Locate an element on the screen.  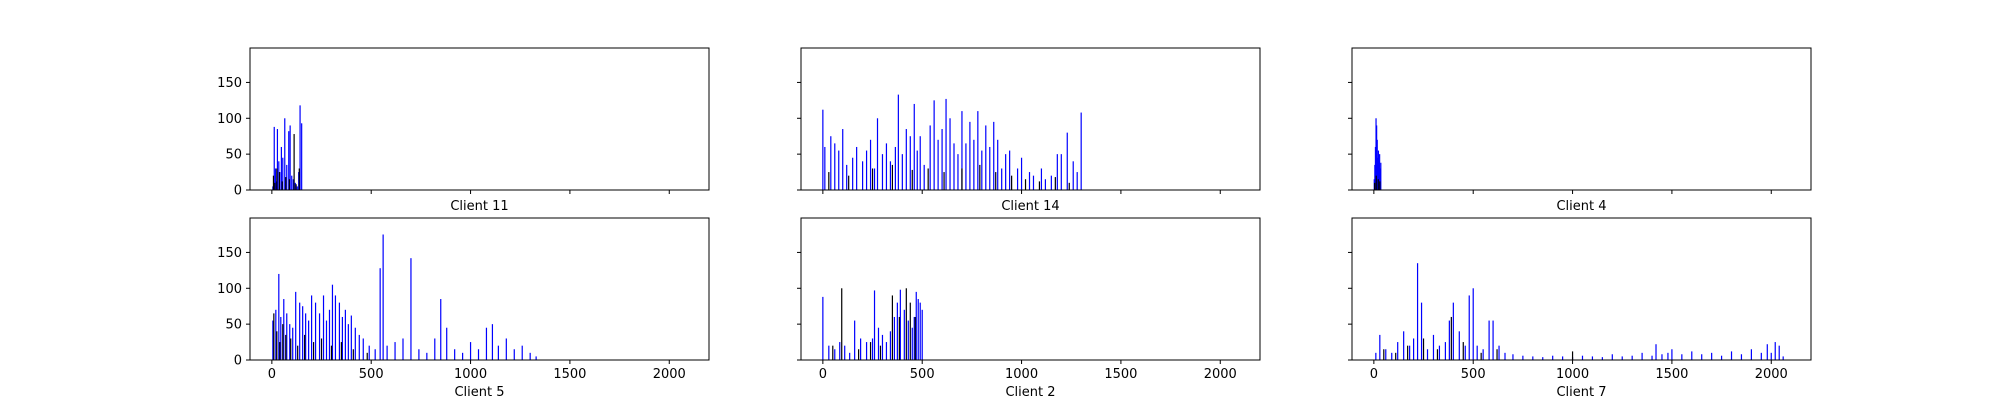
y-tick-label: 150 is located at coordinates (229, 83).